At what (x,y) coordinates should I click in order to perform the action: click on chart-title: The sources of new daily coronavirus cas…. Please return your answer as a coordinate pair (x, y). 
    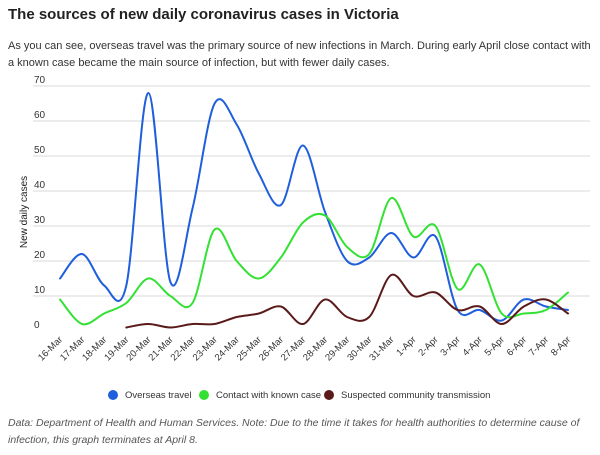
    Looking at the image, I should click on (203, 14).